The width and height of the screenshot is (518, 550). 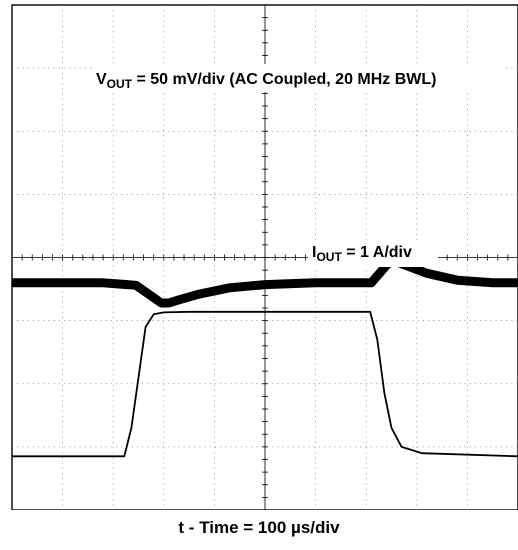 I want to click on iout-label: IOUT = 1 A/div, so click(x=373, y=253).